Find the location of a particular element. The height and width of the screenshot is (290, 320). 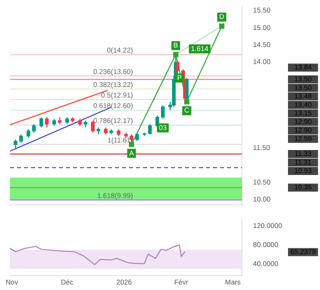

point is located at coordinates (221, 26).